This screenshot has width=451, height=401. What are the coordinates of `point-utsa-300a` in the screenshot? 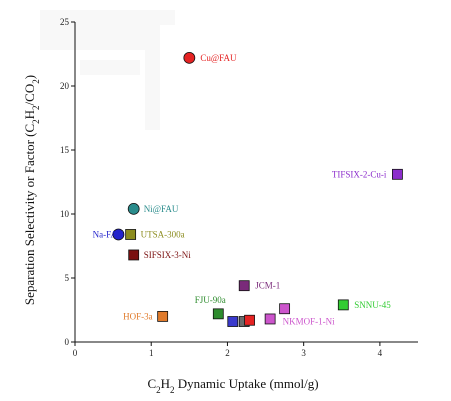 It's located at (131, 234).